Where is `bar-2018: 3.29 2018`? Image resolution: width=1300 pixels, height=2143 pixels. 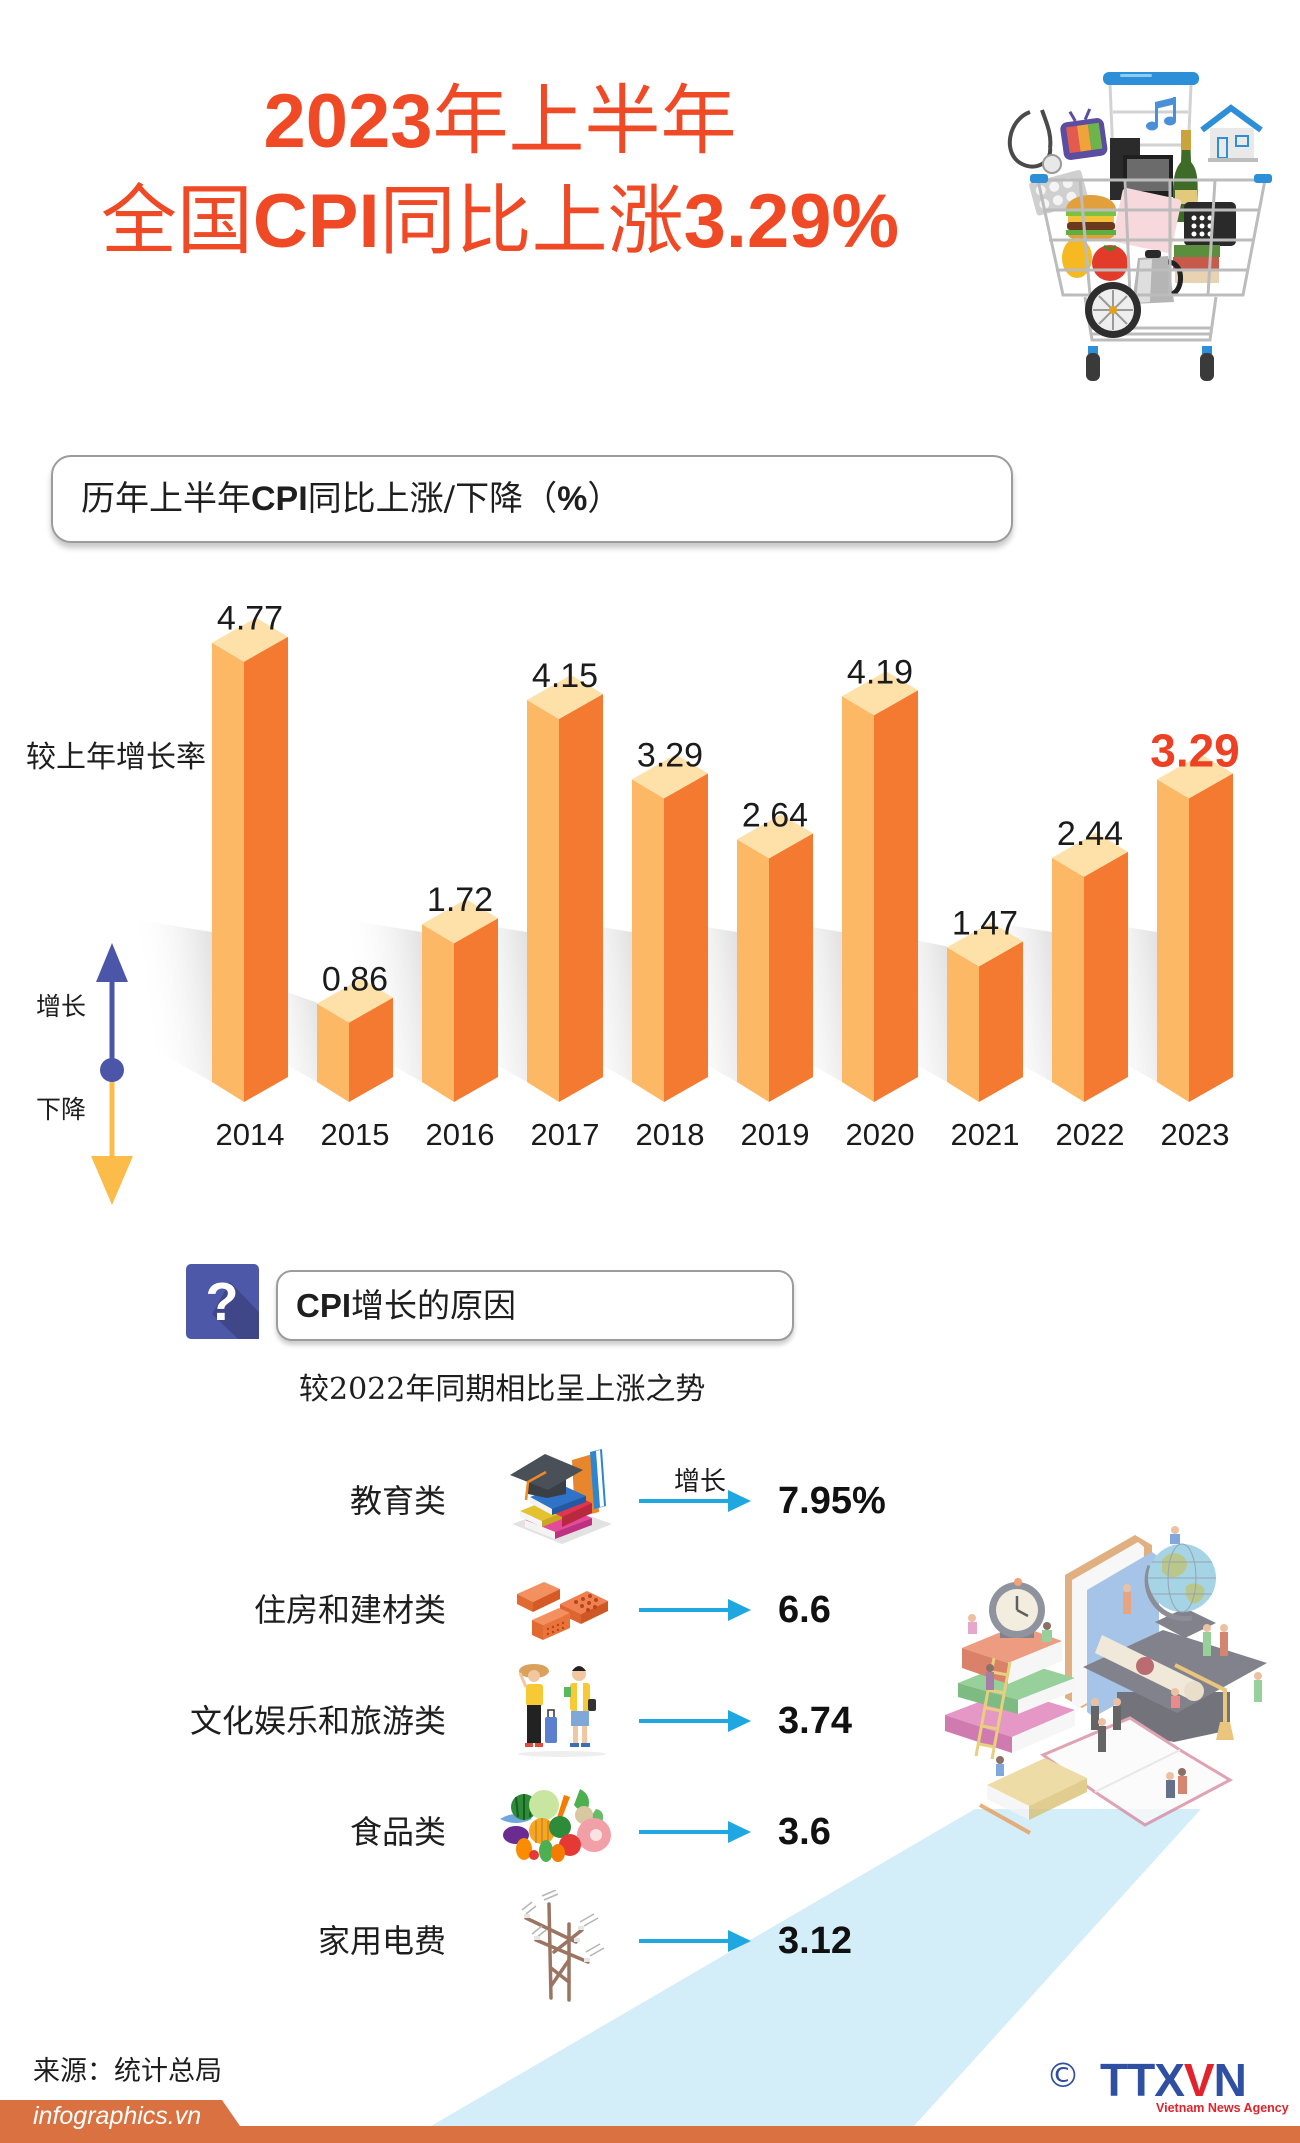 bar-2018: 3.29 2018 is located at coordinates (670, 944).